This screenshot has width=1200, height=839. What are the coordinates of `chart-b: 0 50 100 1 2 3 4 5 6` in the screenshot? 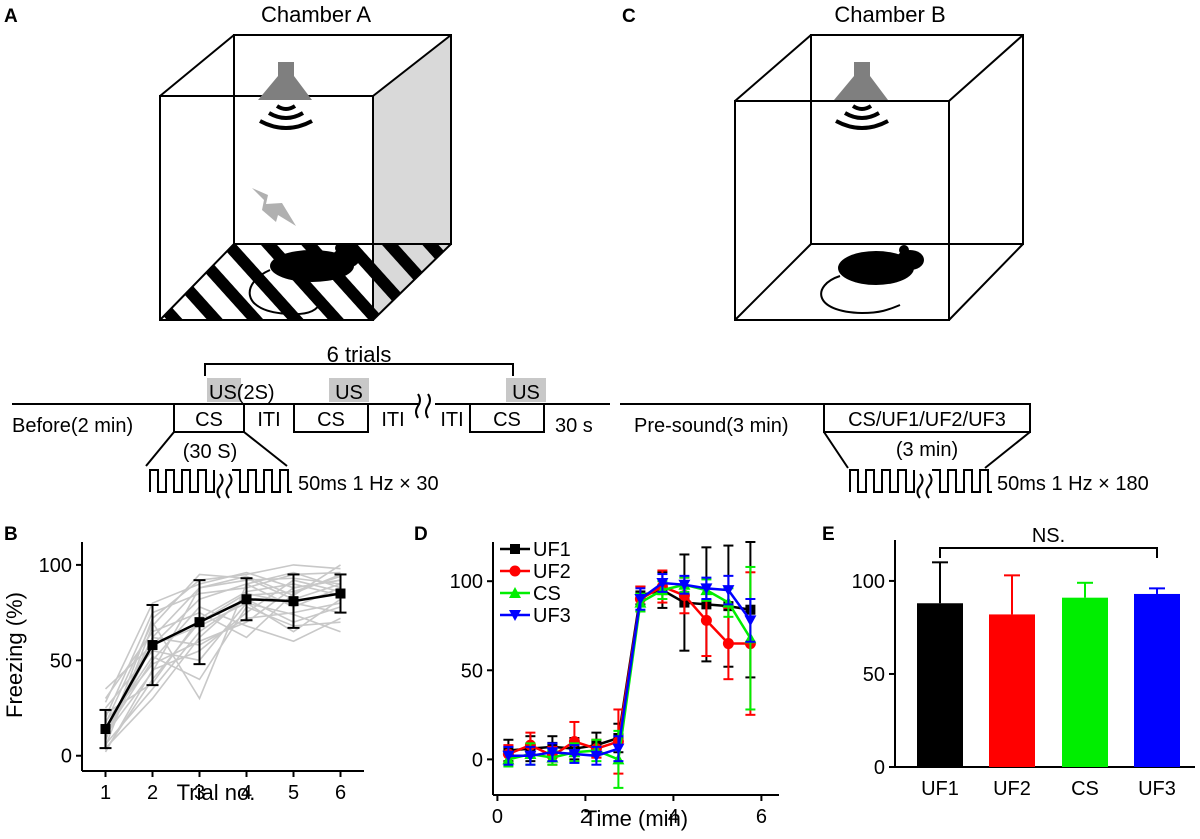 It's located at (201, 673).